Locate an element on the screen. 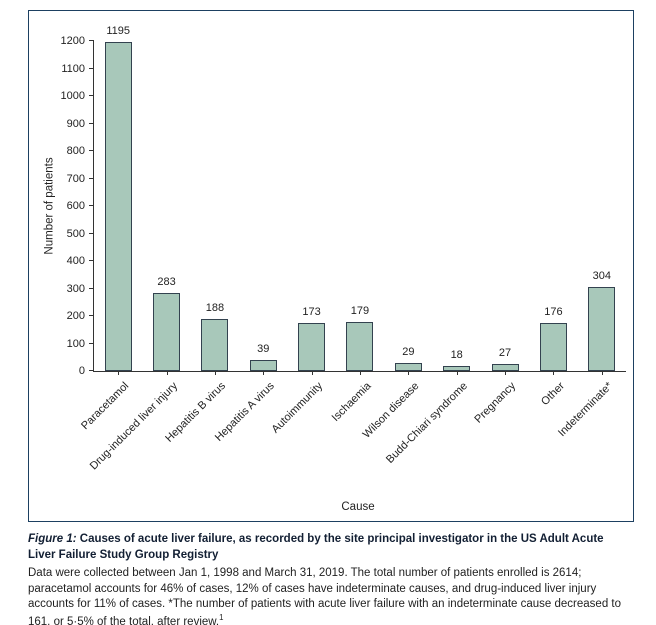  x-tick-label: Budd-Chiari syndrome is located at coordinates (427, 423).